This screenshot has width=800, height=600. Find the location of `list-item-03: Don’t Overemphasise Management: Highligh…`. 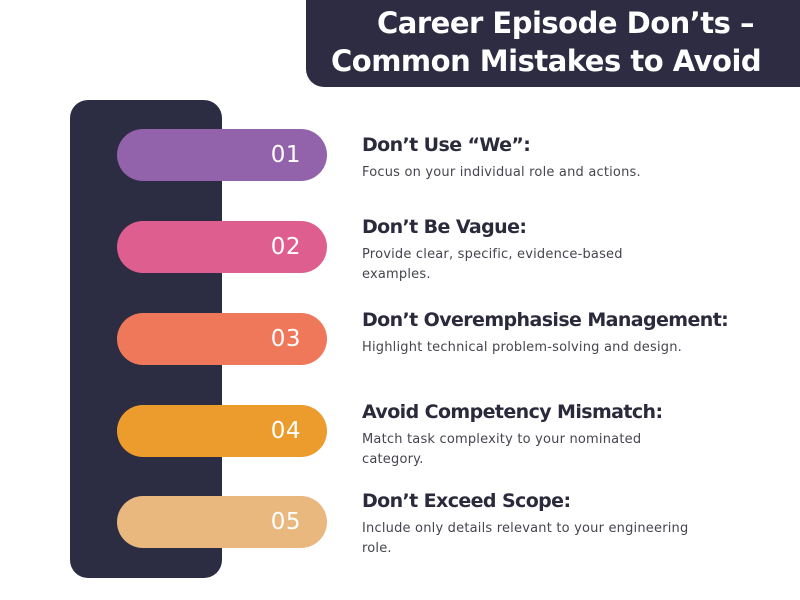

list-item-03: Don’t Overemphasise Management: Highligh… is located at coordinates (572, 333).